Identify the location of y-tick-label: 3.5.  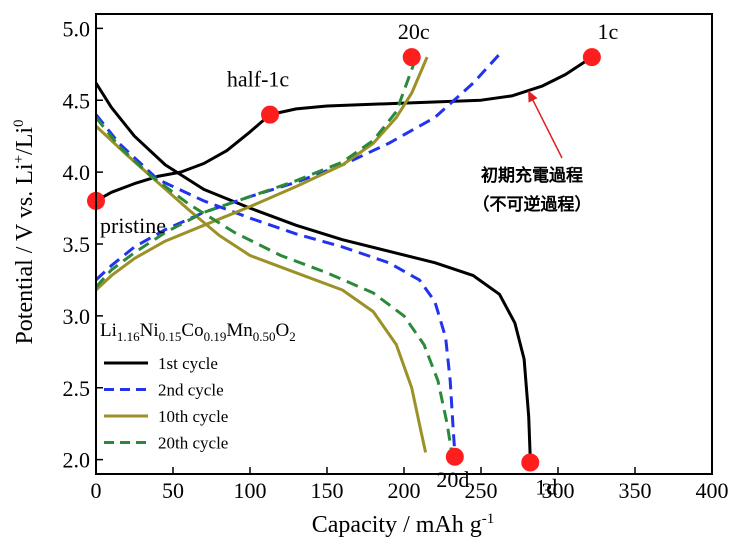
(77, 244).